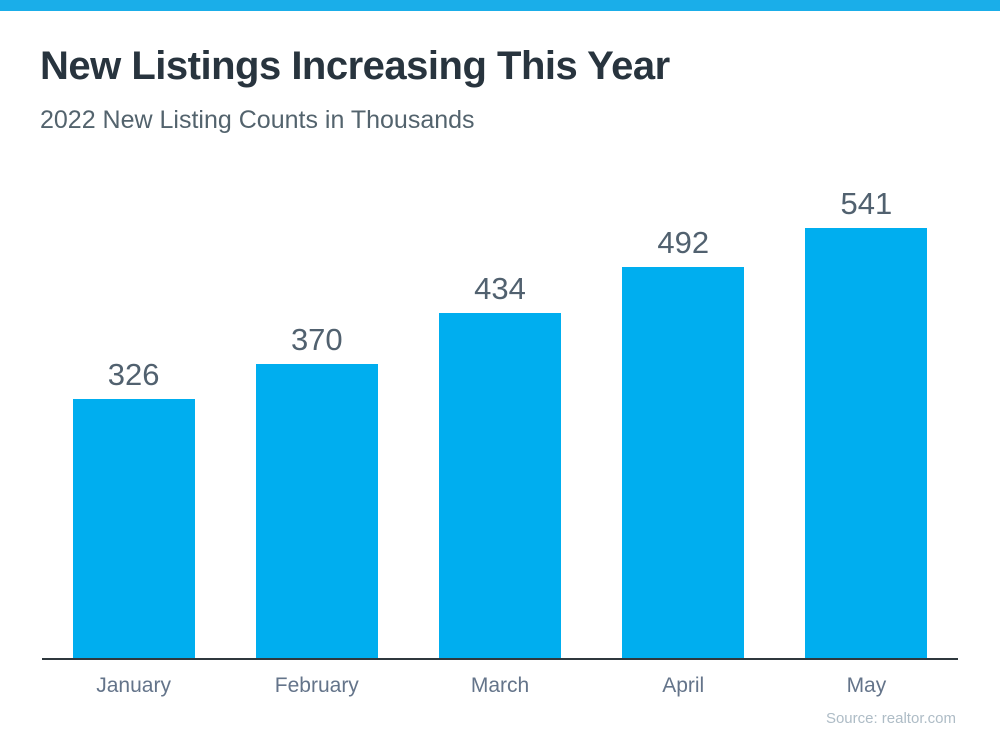 The width and height of the screenshot is (1000, 750). I want to click on x-axis-label-january: January, so click(133, 685).